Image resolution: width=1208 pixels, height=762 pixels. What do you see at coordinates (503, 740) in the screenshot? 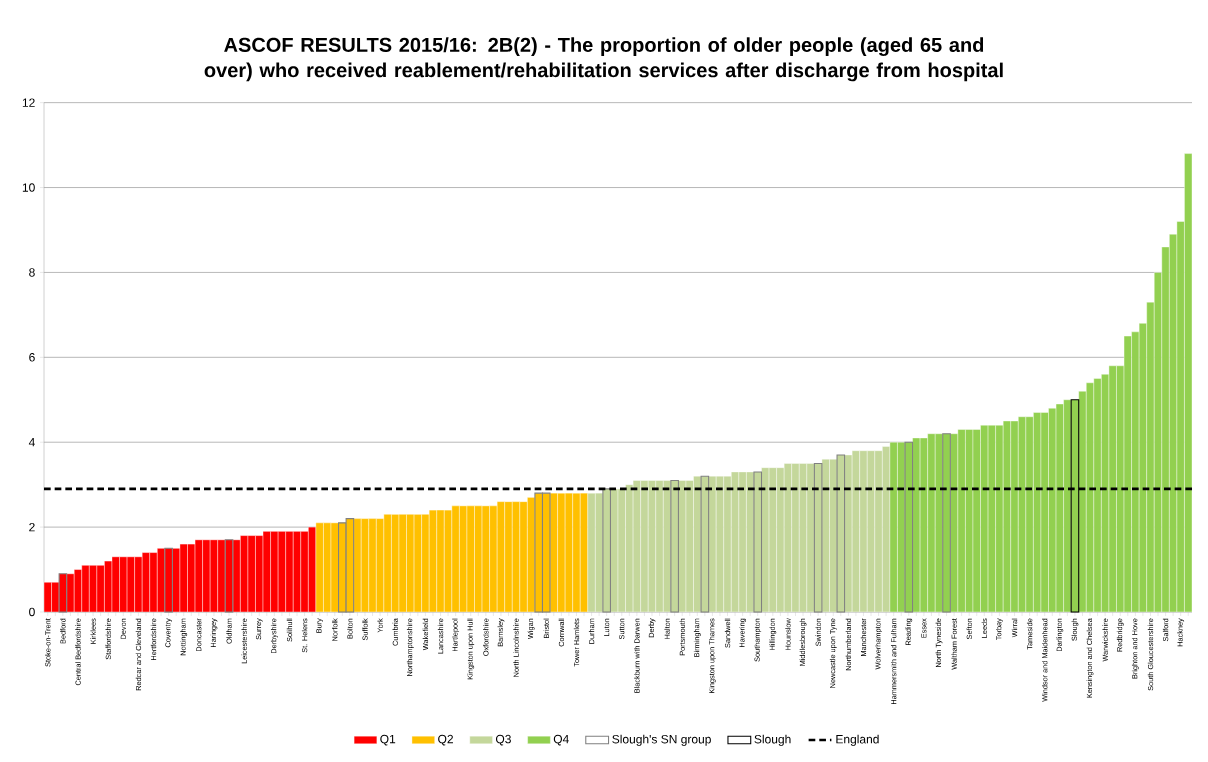
I see `legend-label: Q3` at bounding box center [503, 740].